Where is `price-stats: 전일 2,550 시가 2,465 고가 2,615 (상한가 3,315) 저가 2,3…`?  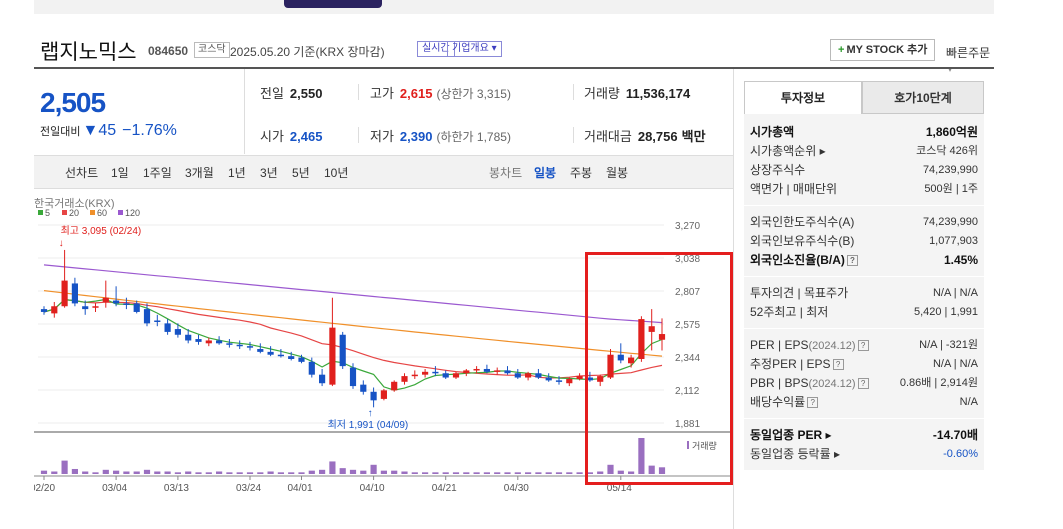
price-stats: 전일 2,550 시가 2,465 고가 2,615 (상한가 3,315) 저가 2,3… is located at coordinates (489, 111).